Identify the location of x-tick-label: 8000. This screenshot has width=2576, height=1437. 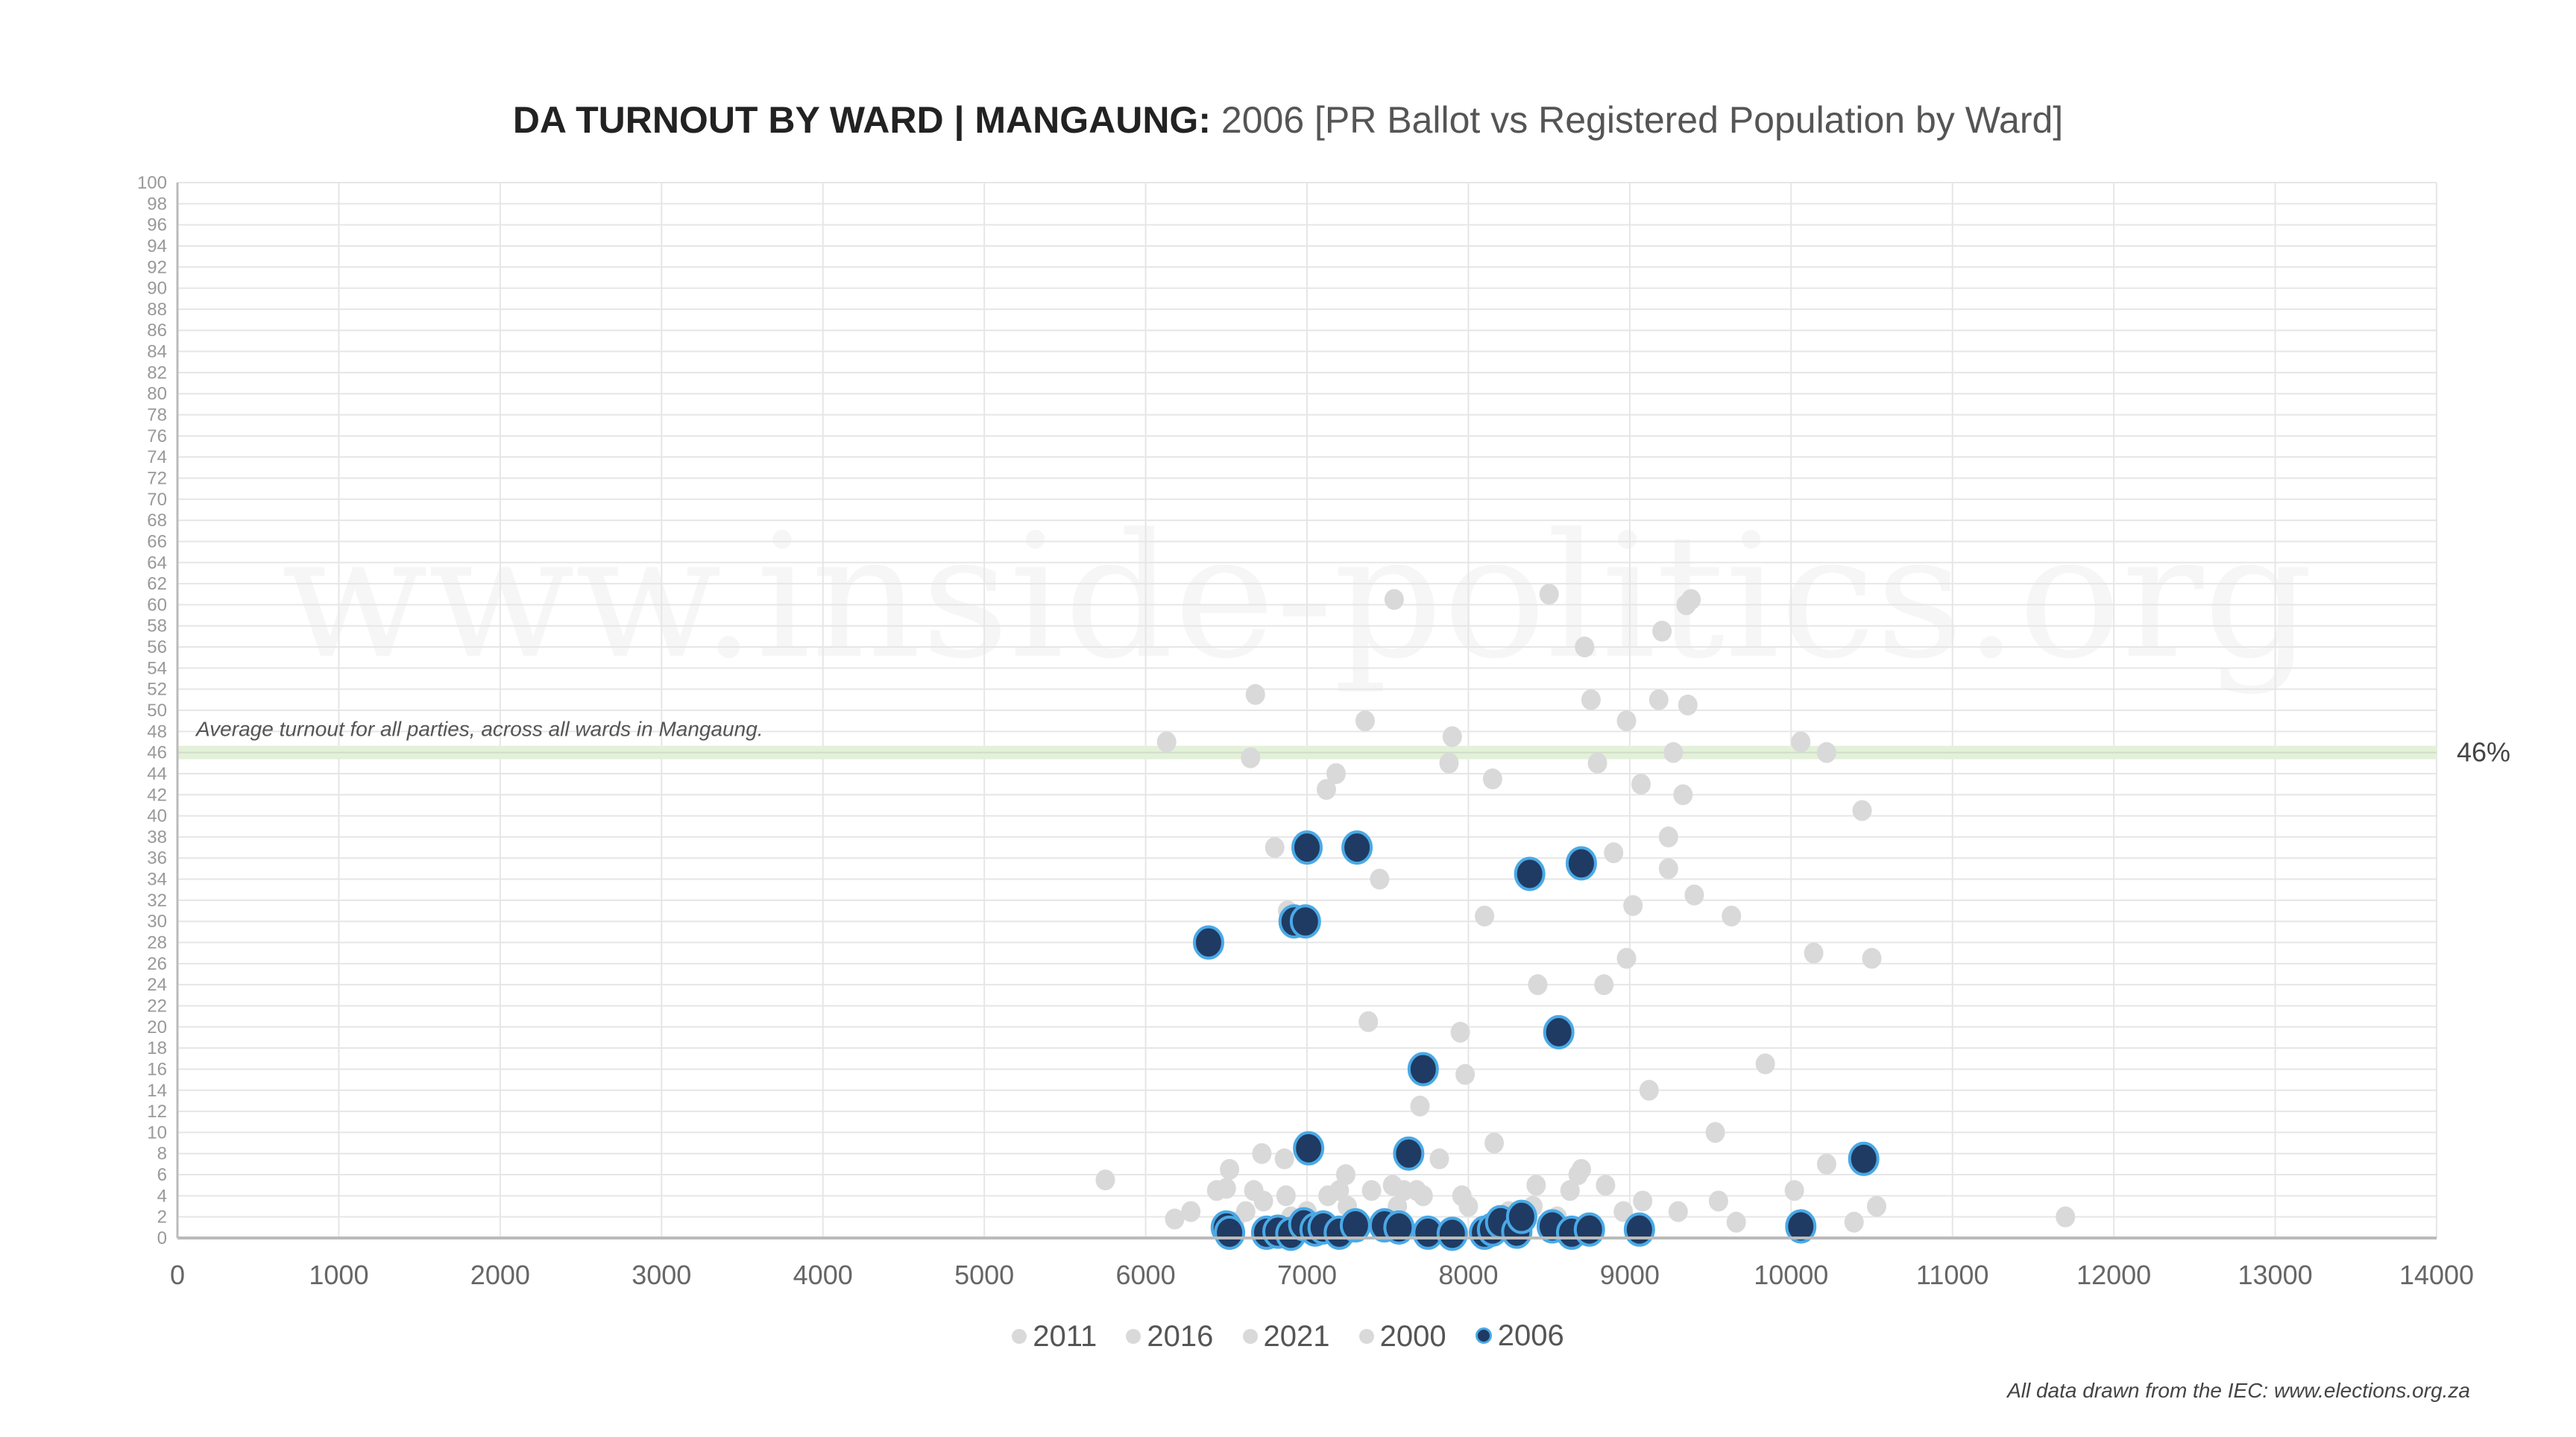
(1468, 1275).